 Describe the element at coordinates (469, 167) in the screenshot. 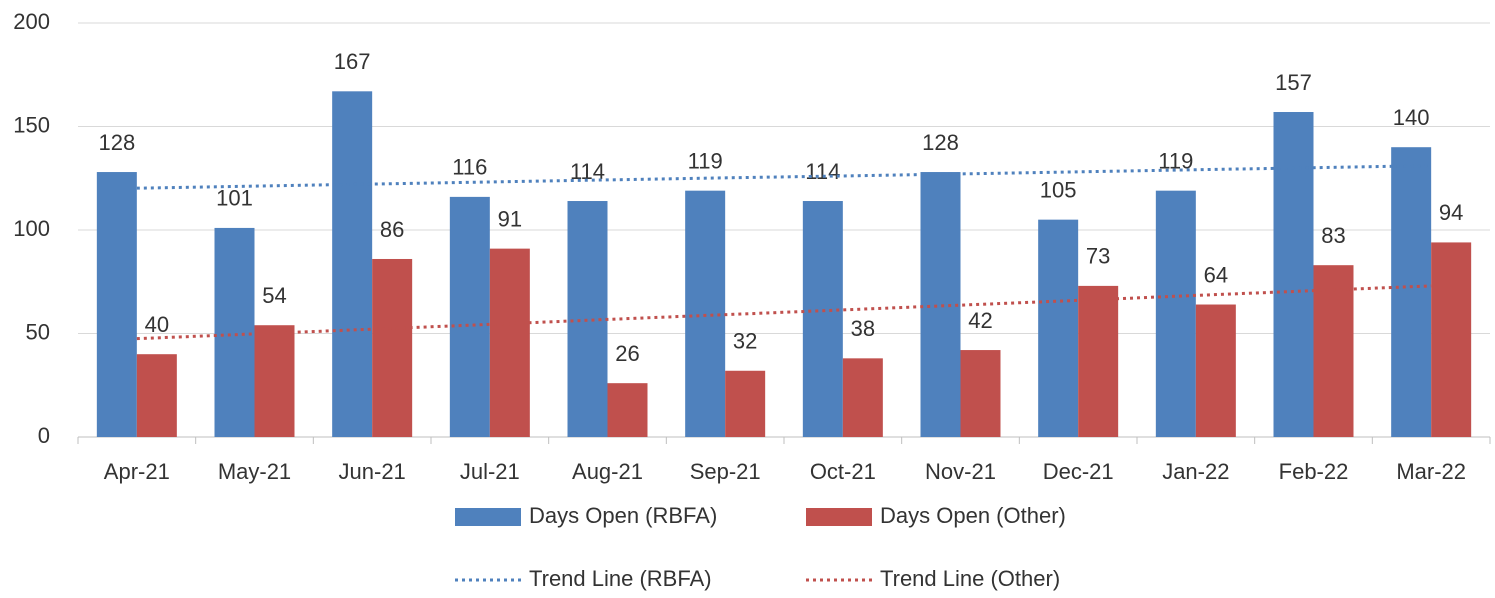

I see `data-label: 116` at that location.